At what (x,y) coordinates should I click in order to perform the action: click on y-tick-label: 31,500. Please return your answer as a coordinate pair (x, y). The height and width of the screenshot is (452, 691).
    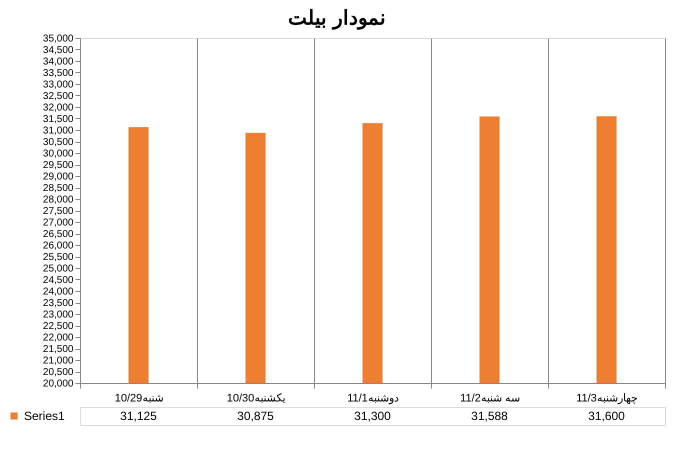
    Looking at the image, I should click on (58, 119).